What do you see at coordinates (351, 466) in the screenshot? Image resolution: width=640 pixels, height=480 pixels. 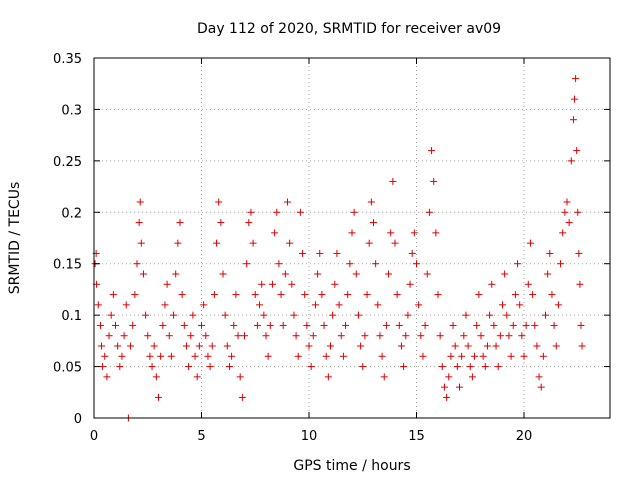 I see `x-axis-label: GPS time / hours` at bounding box center [351, 466].